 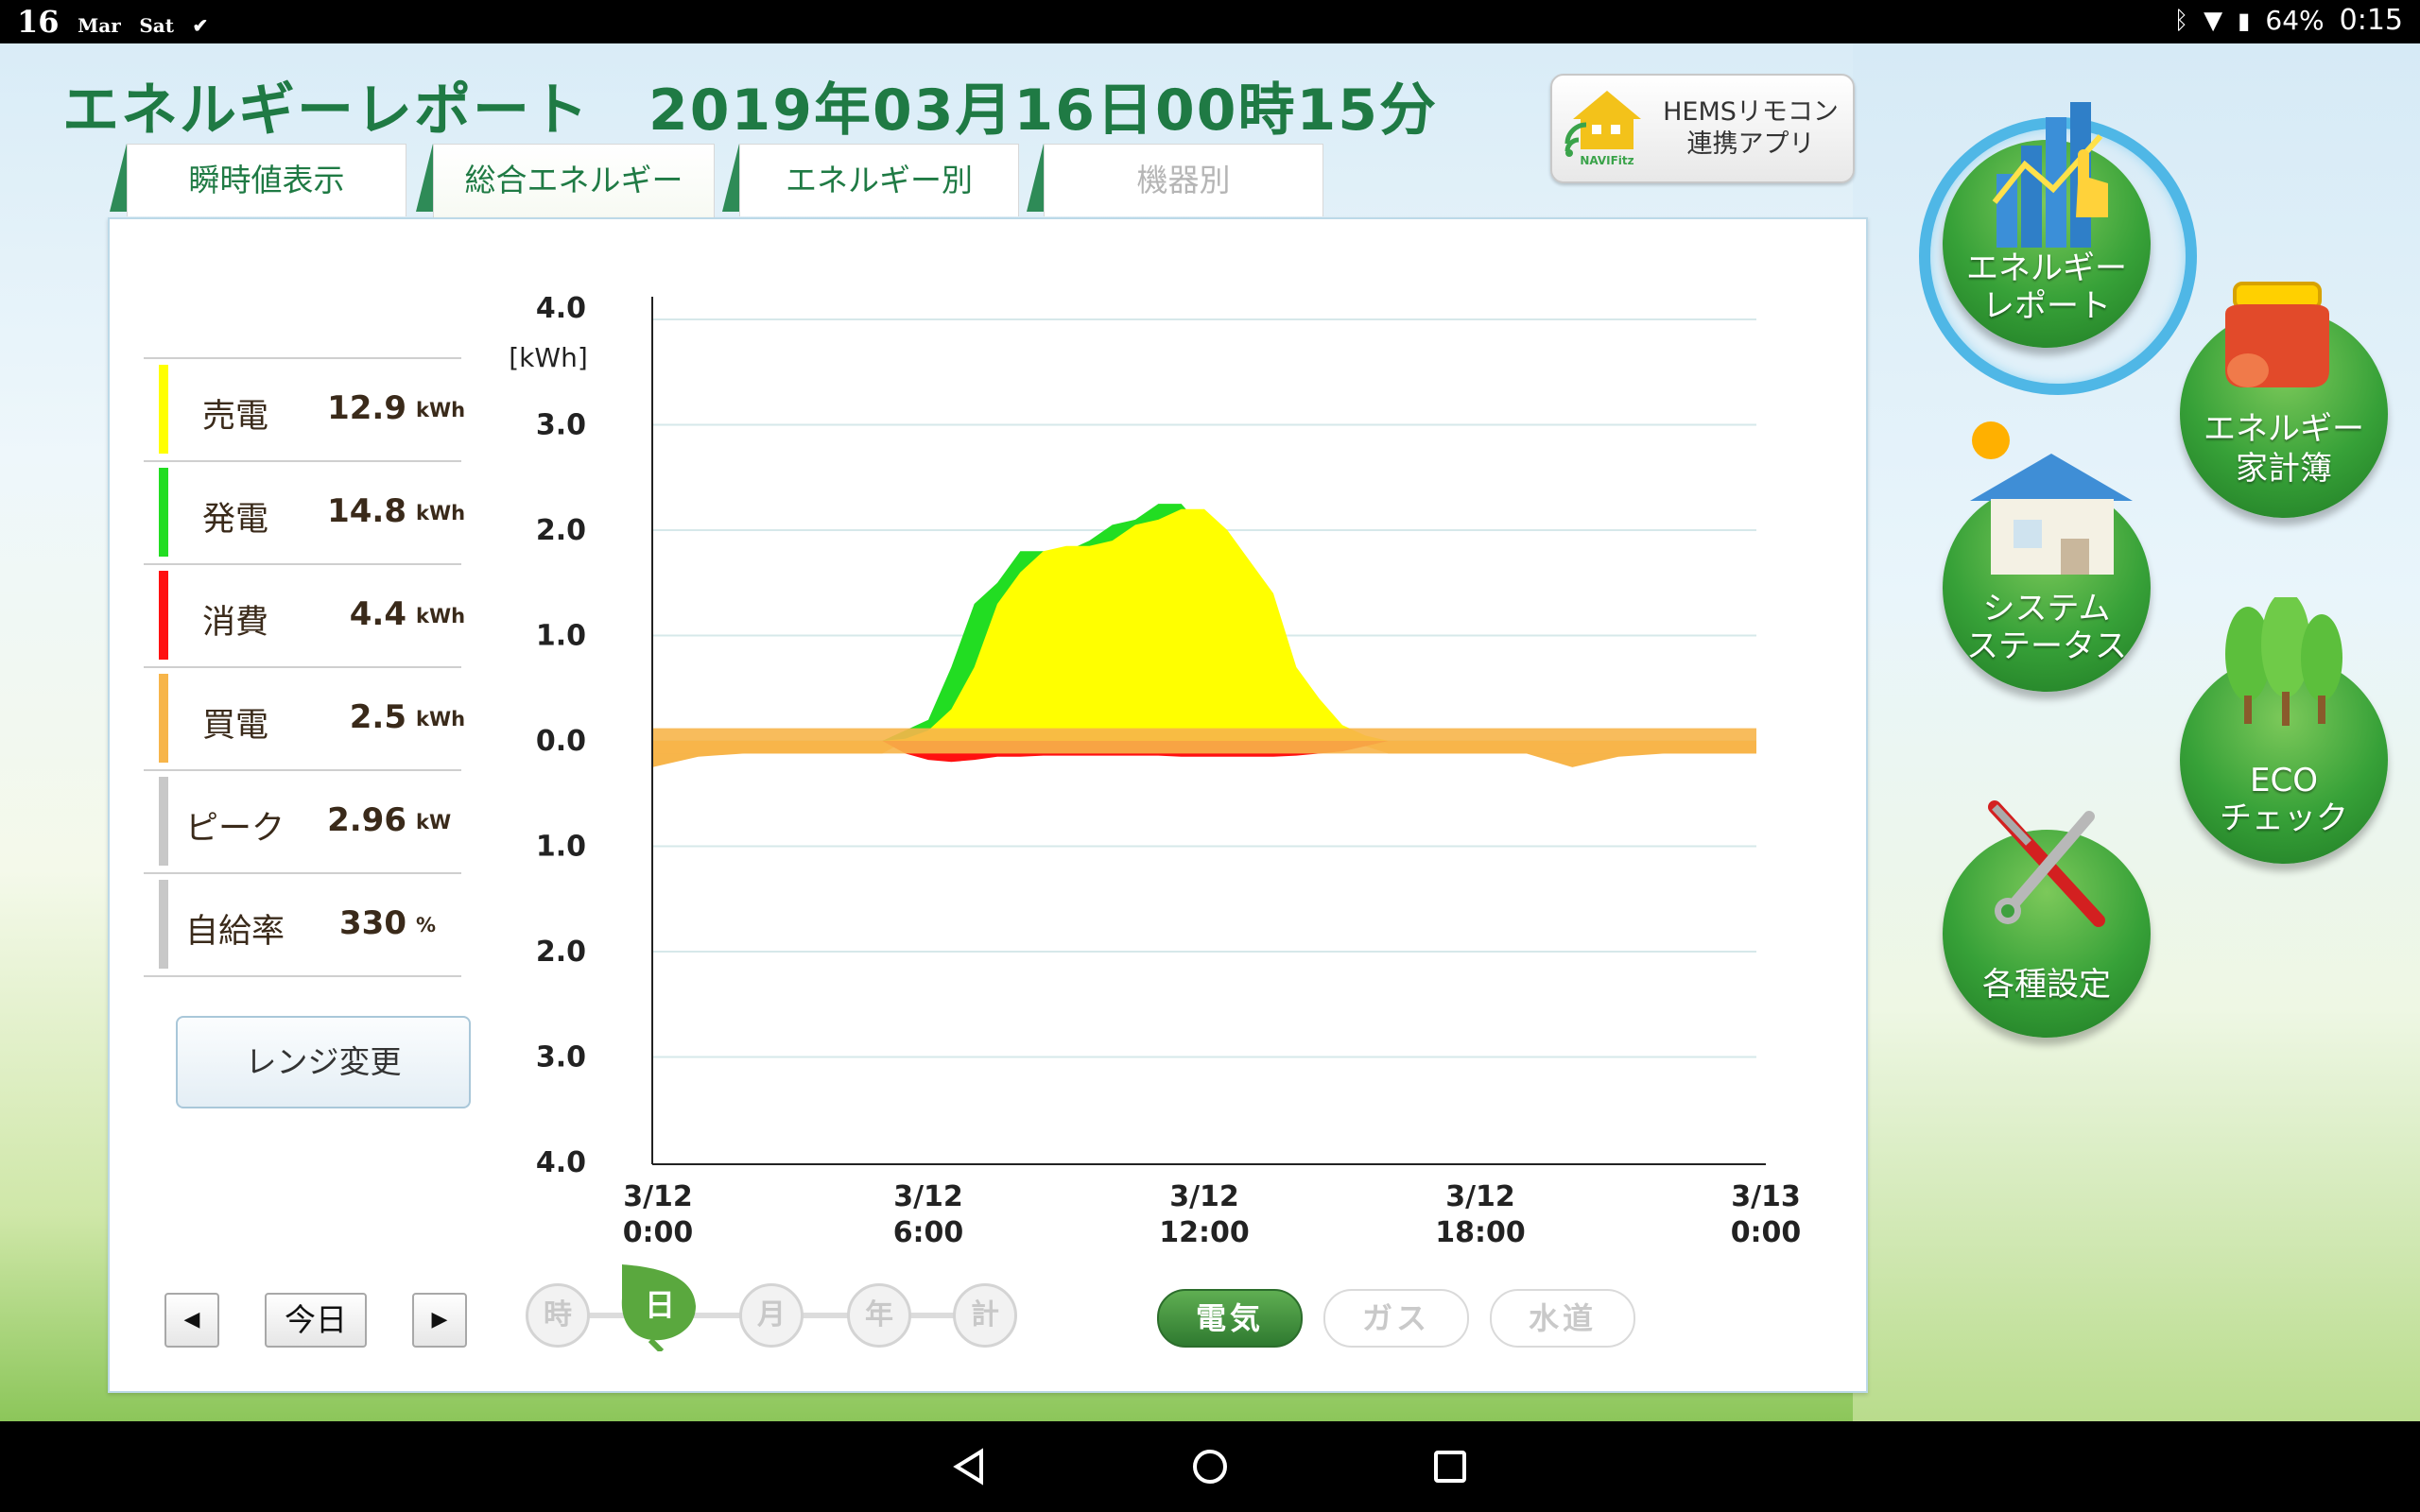 What do you see at coordinates (2047, 608) in the screenshot?
I see `menu-label: システム` at bounding box center [2047, 608].